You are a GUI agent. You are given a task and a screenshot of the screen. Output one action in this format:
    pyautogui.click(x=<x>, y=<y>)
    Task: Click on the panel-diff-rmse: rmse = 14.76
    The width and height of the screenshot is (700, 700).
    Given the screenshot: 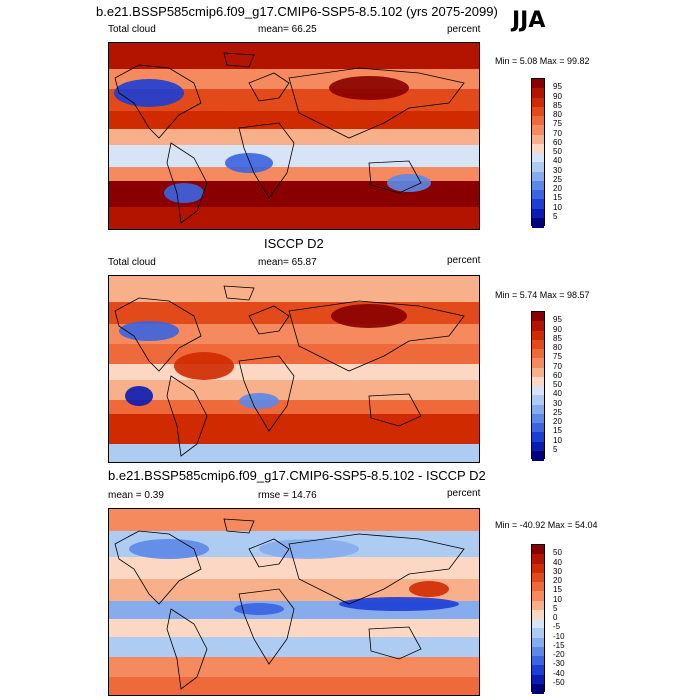 What is the action you would take?
    pyautogui.click(x=287, y=495)
    